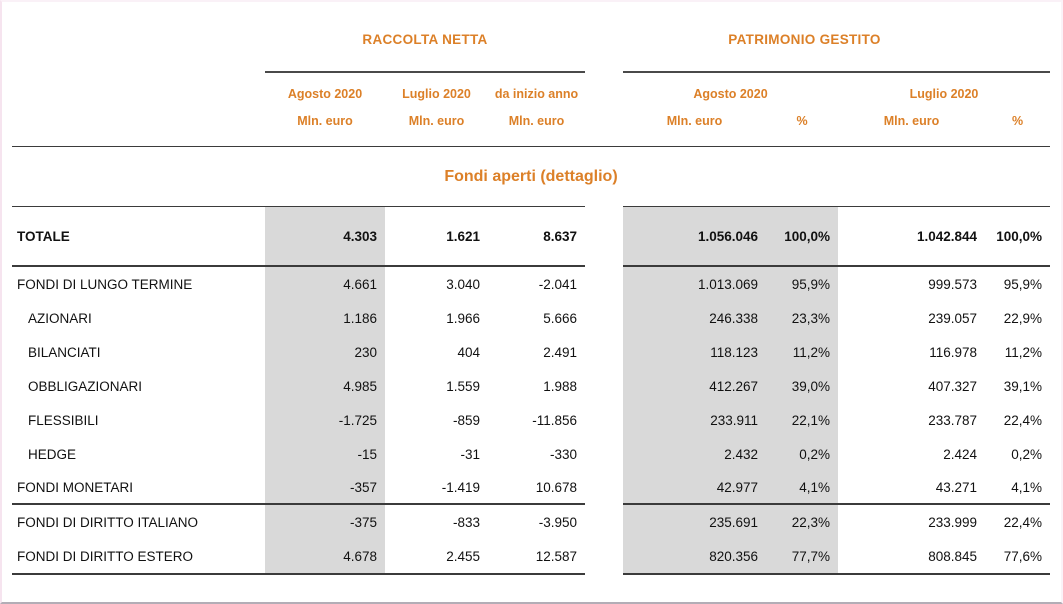 This screenshot has width=1063, height=604. Describe the element at coordinates (952, 420) in the screenshot. I see `value-cell-pg-luglio-mln: 233.787` at that location.